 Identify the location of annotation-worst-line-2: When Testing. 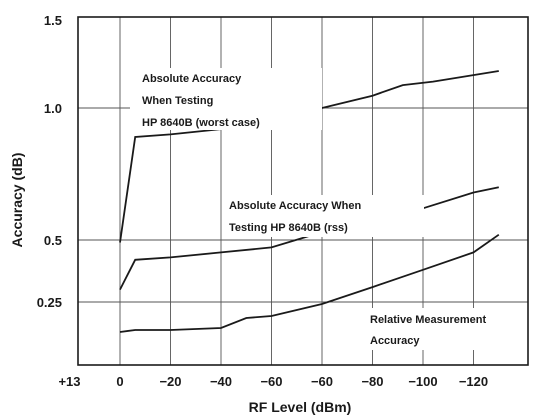
(177, 101).